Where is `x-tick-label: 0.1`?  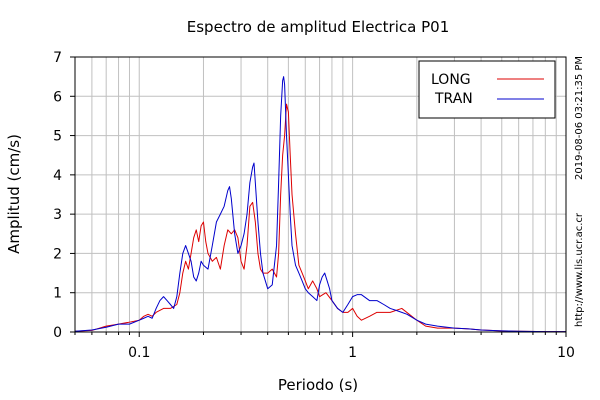
x-tick-label: 0.1 is located at coordinates (139, 353).